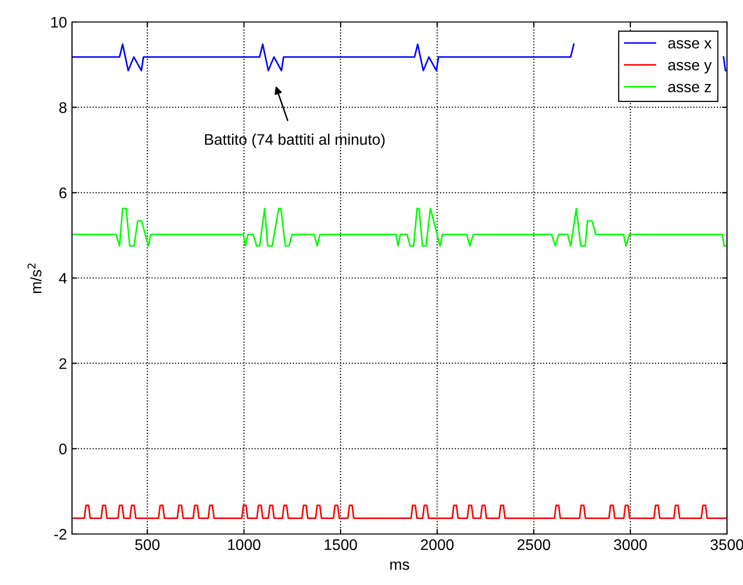 This screenshot has width=743, height=585. I want to click on line-series, so click(399, 227).